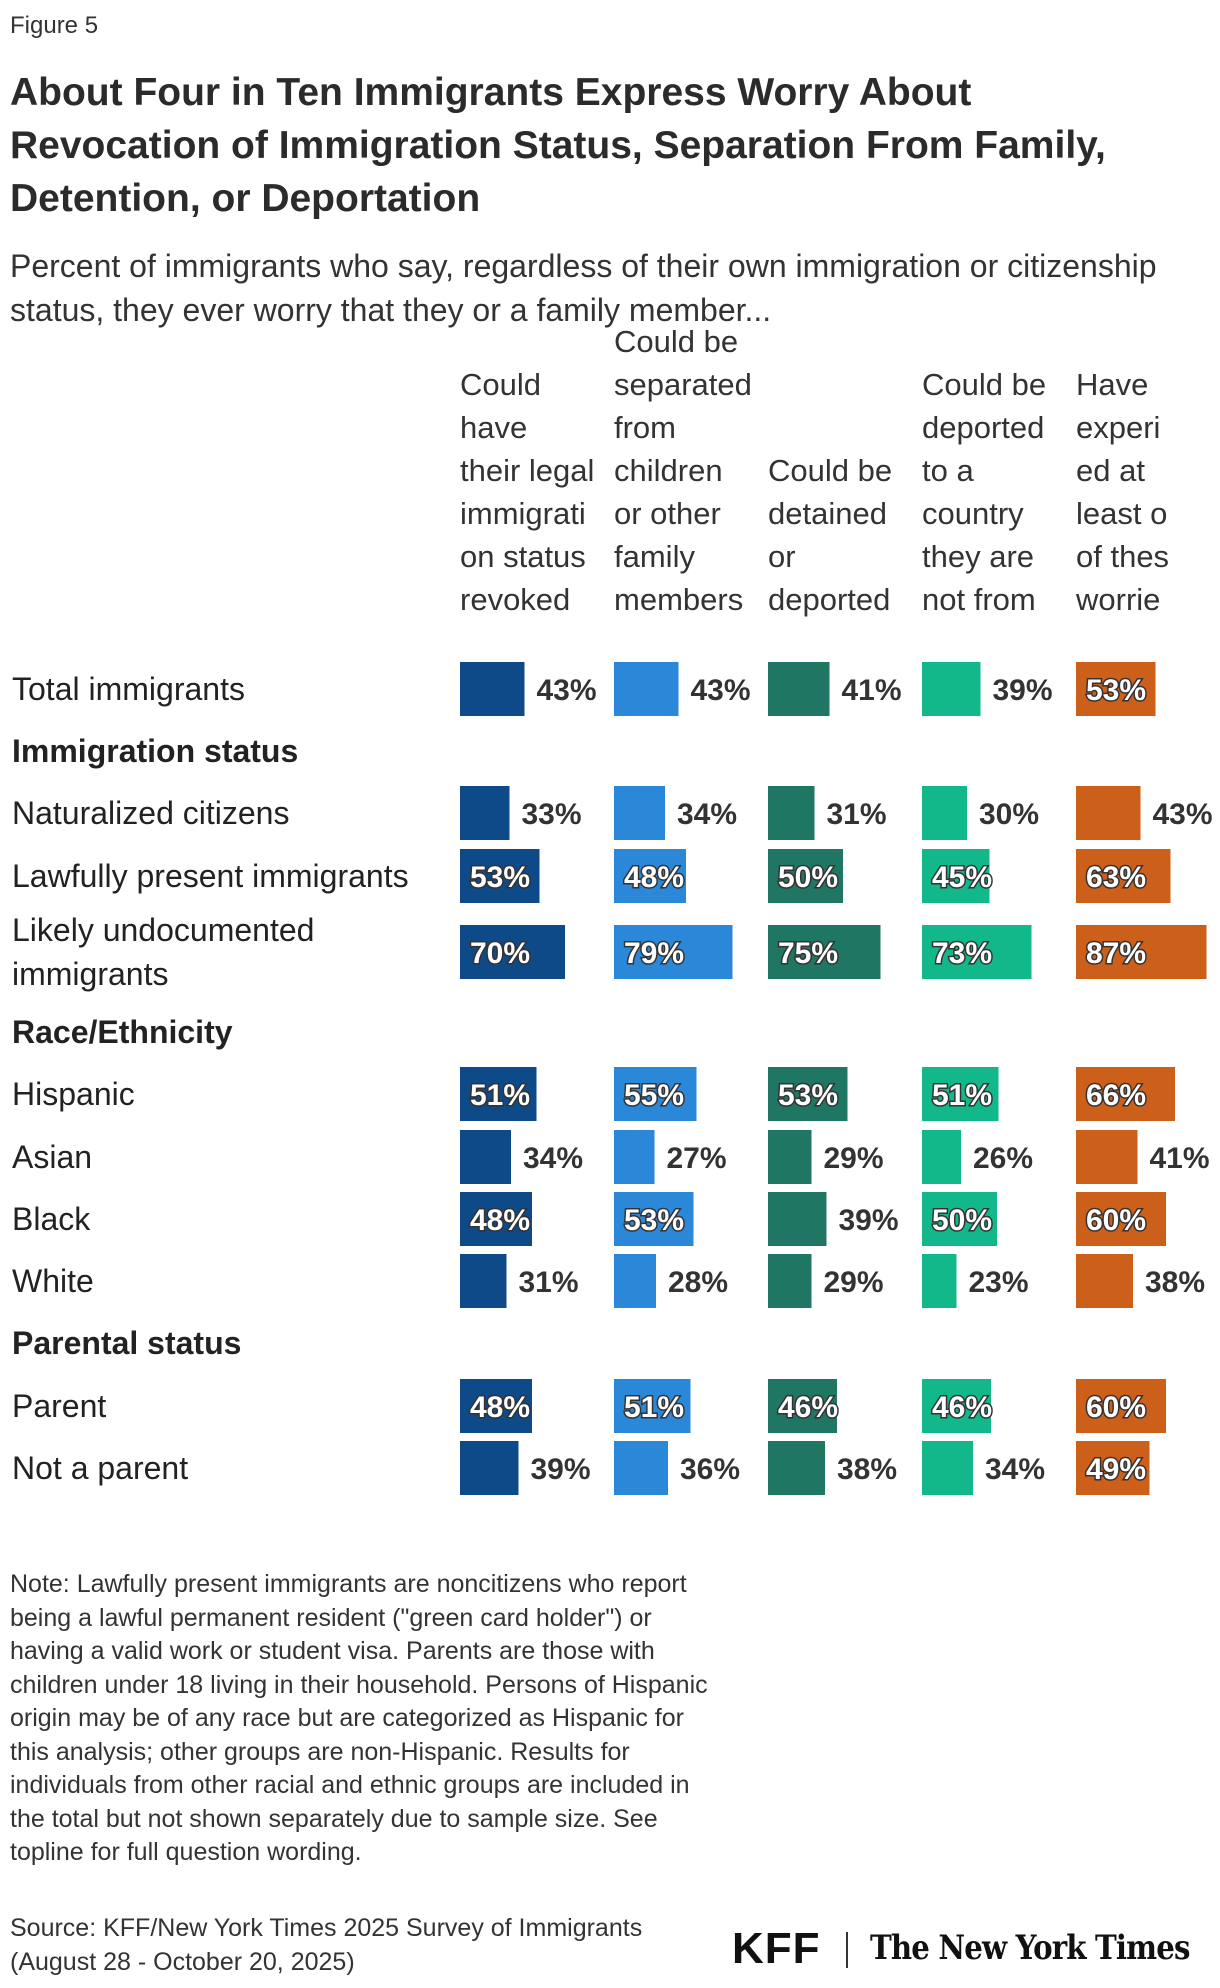 The width and height of the screenshot is (1220, 1988). What do you see at coordinates (527, 470) in the screenshot?
I see `column-header-line: their legal` at bounding box center [527, 470].